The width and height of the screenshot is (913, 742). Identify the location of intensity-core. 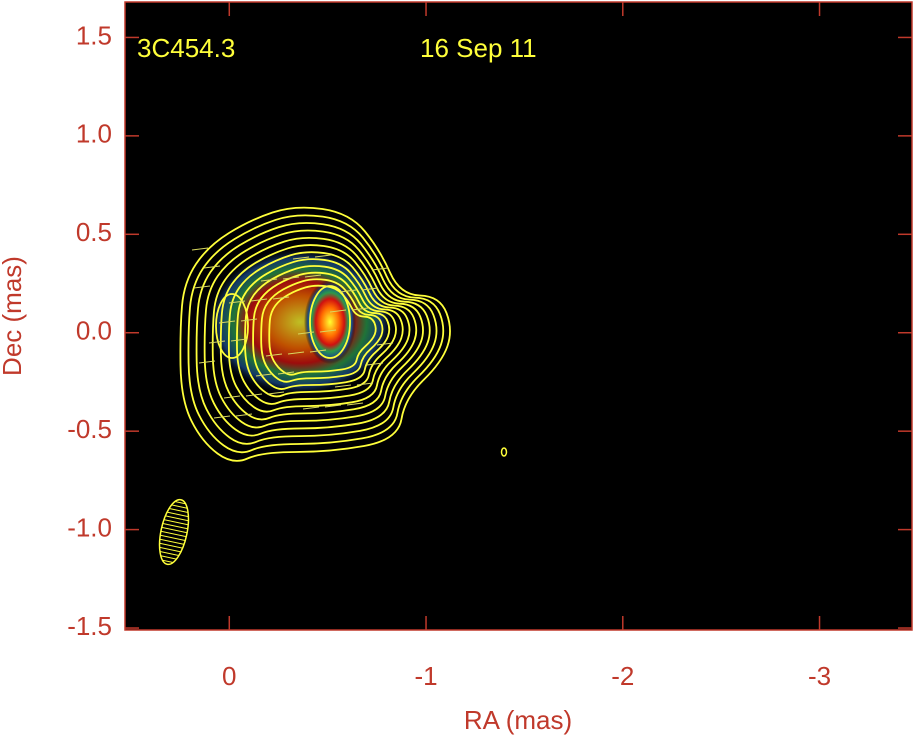
(330, 322).